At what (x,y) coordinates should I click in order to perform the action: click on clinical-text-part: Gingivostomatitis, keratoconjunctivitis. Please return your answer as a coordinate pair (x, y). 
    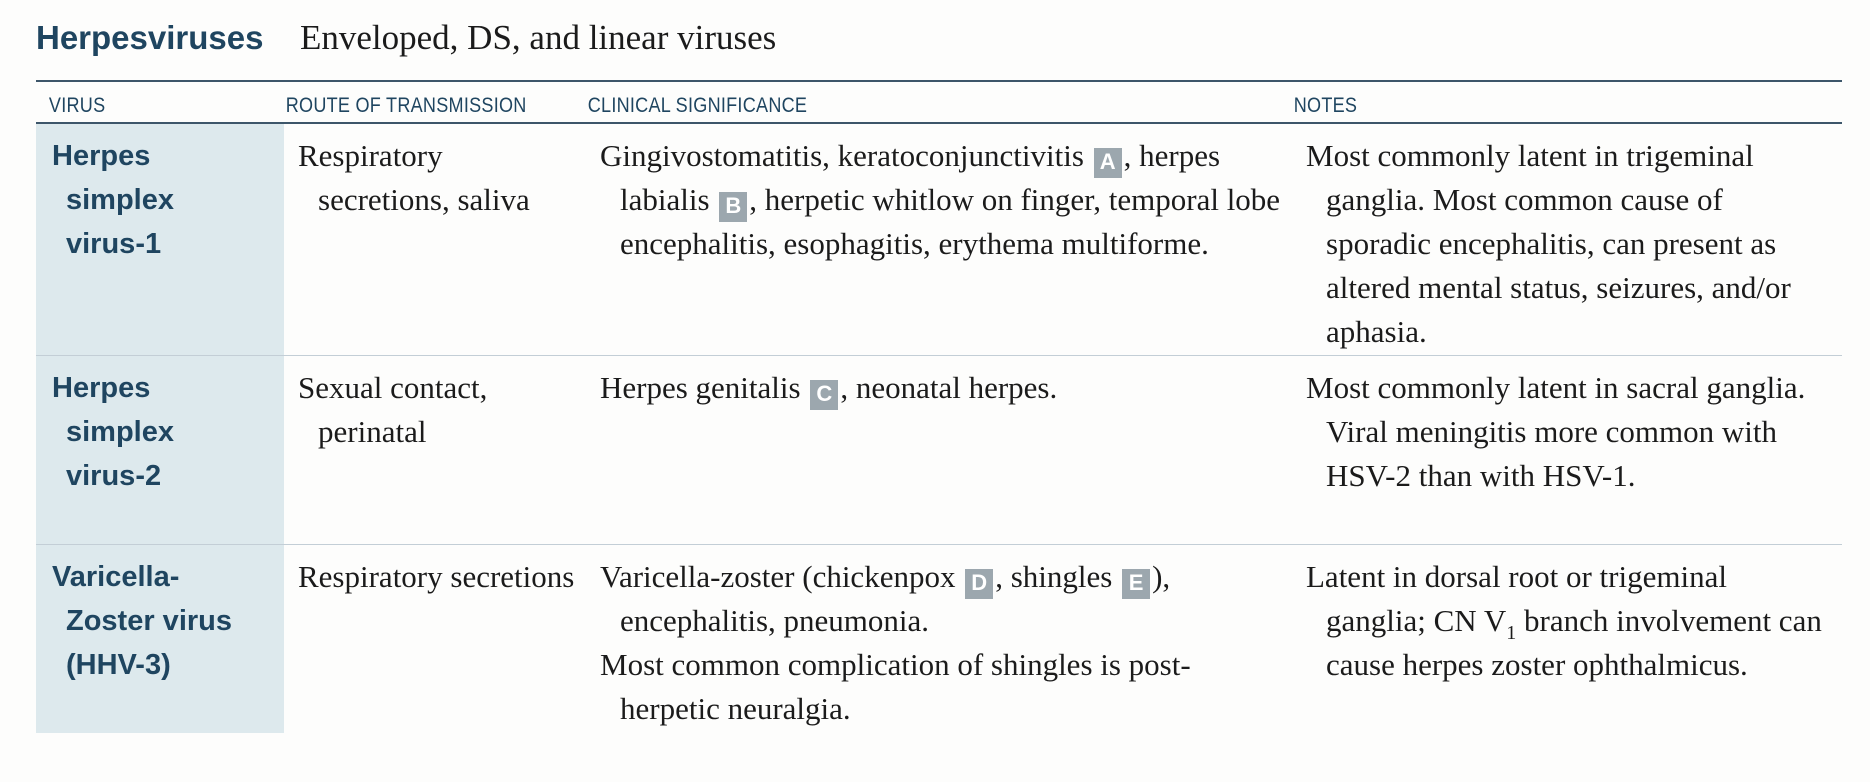
    Looking at the image, I should click on (842, 155).